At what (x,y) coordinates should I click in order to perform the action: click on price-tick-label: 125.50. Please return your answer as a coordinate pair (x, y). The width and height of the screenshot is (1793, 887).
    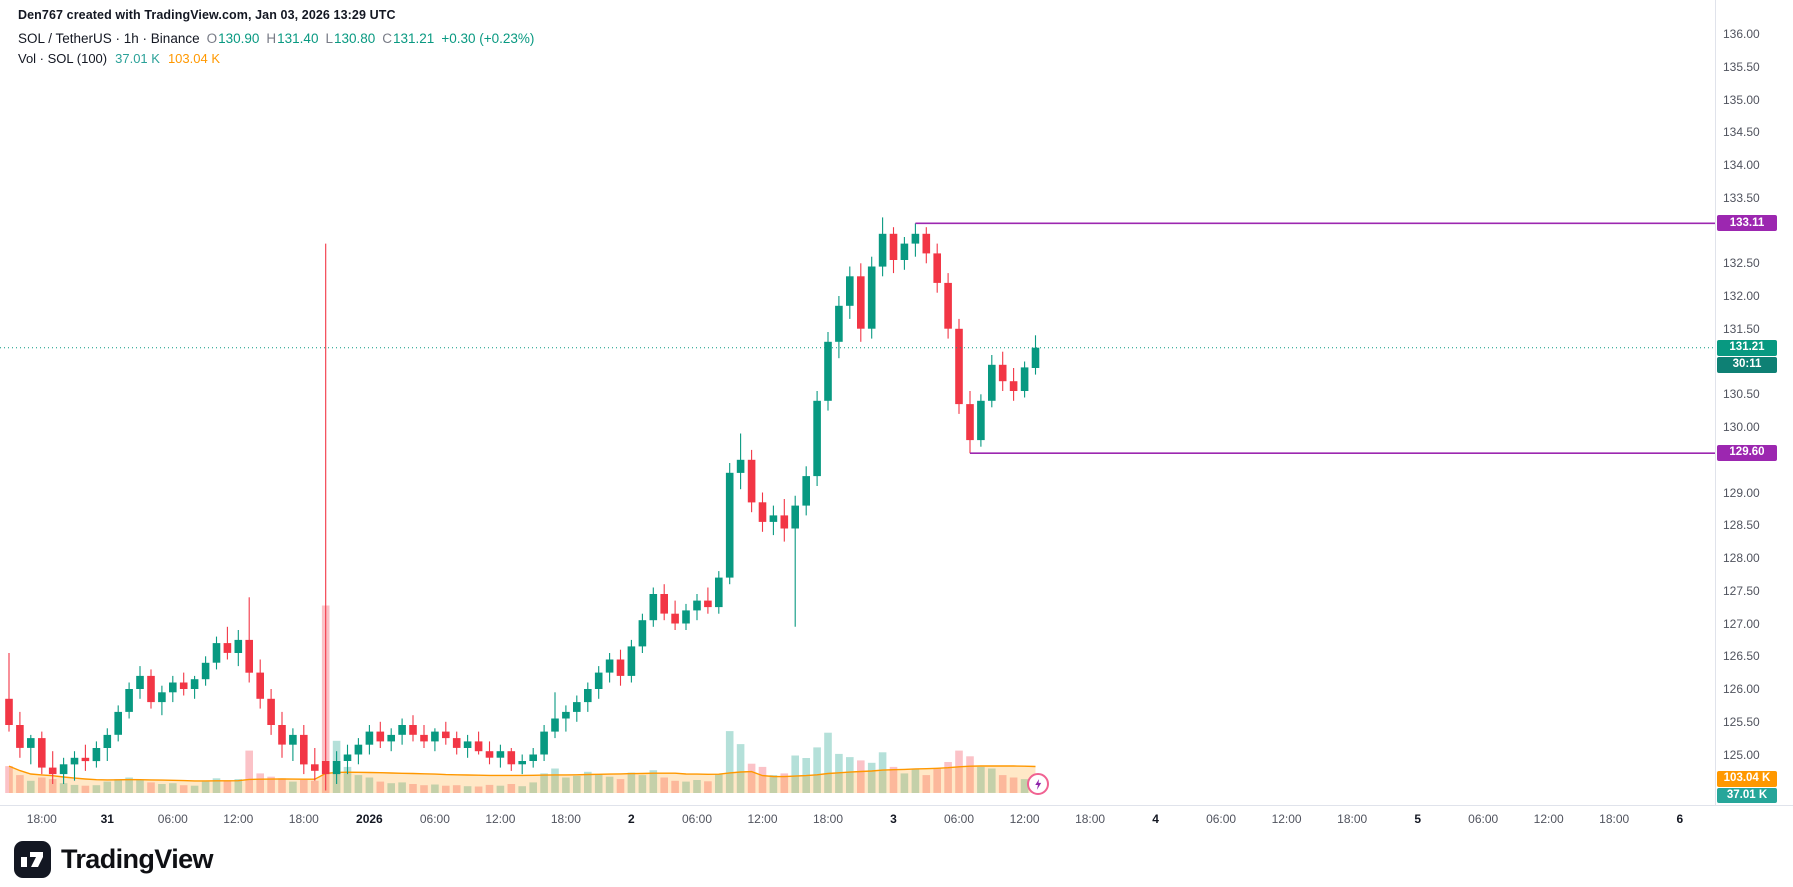
    Looking at the image, I should click on (1741, 721).